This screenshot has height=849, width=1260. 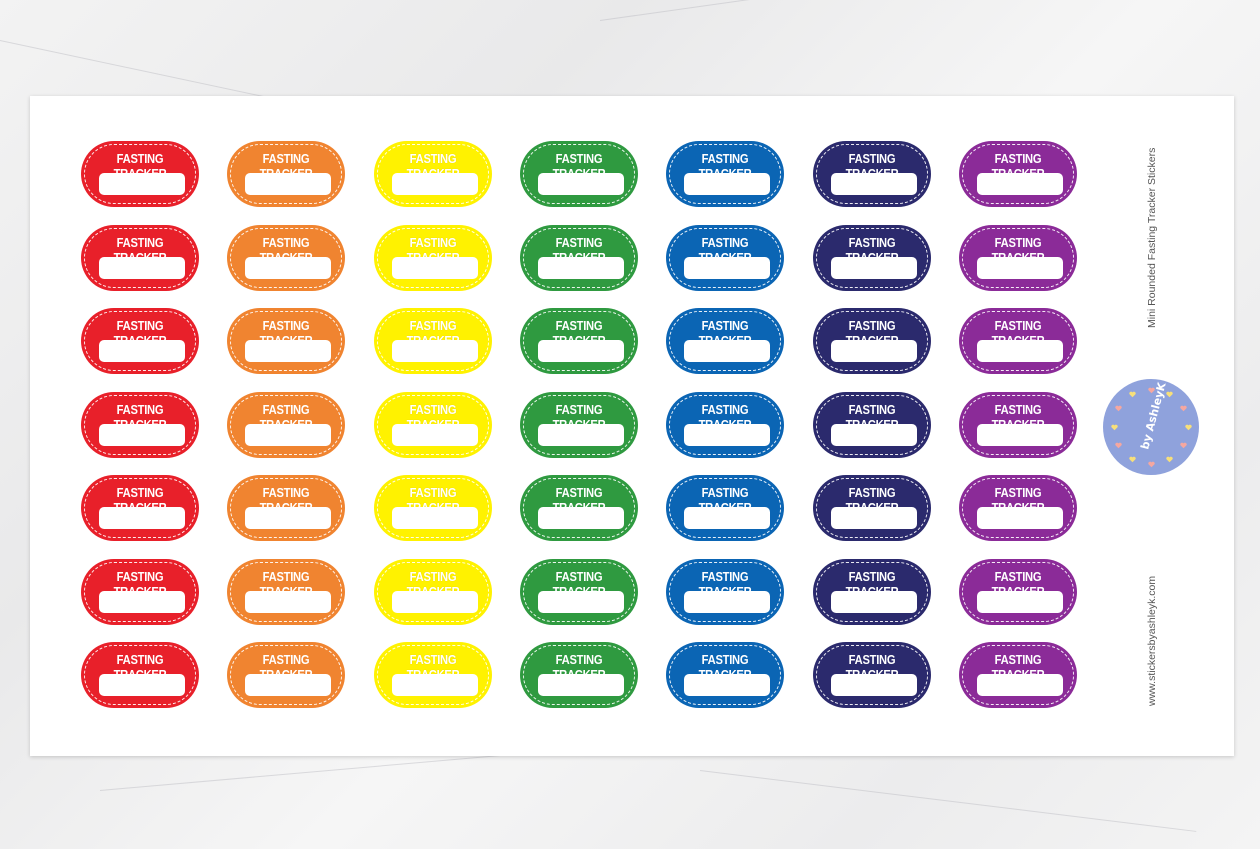 I want to click on sheet-title: Mini Rounded Fasting Tracker Stickers, so click(x=1152, y=238).